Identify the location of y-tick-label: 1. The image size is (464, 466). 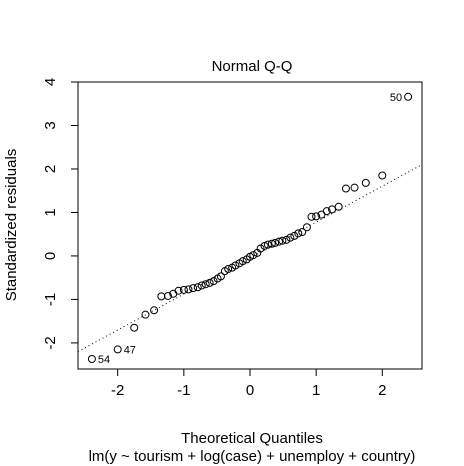
(50, 212).